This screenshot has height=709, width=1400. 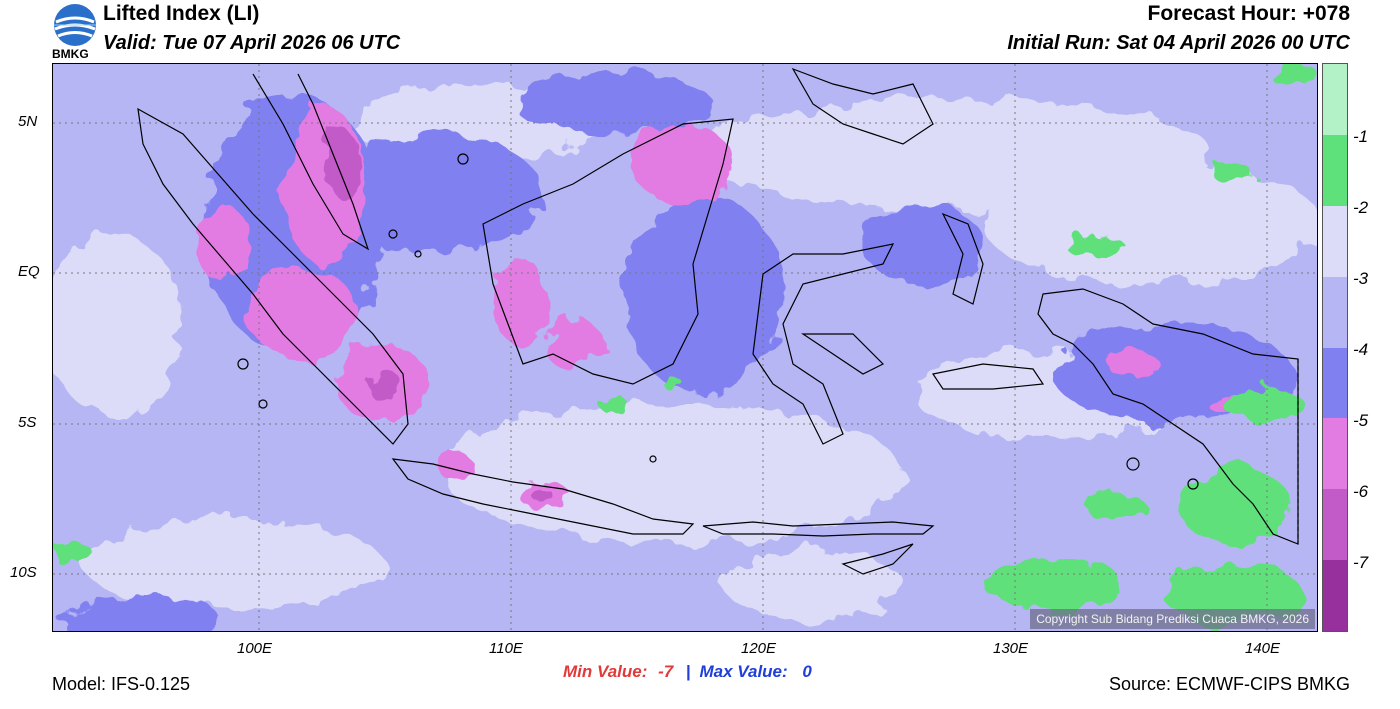 What do you see at coordinates (877, 559) in the screenshot?
I see `timor-coast` at bounding box center [877, 559].